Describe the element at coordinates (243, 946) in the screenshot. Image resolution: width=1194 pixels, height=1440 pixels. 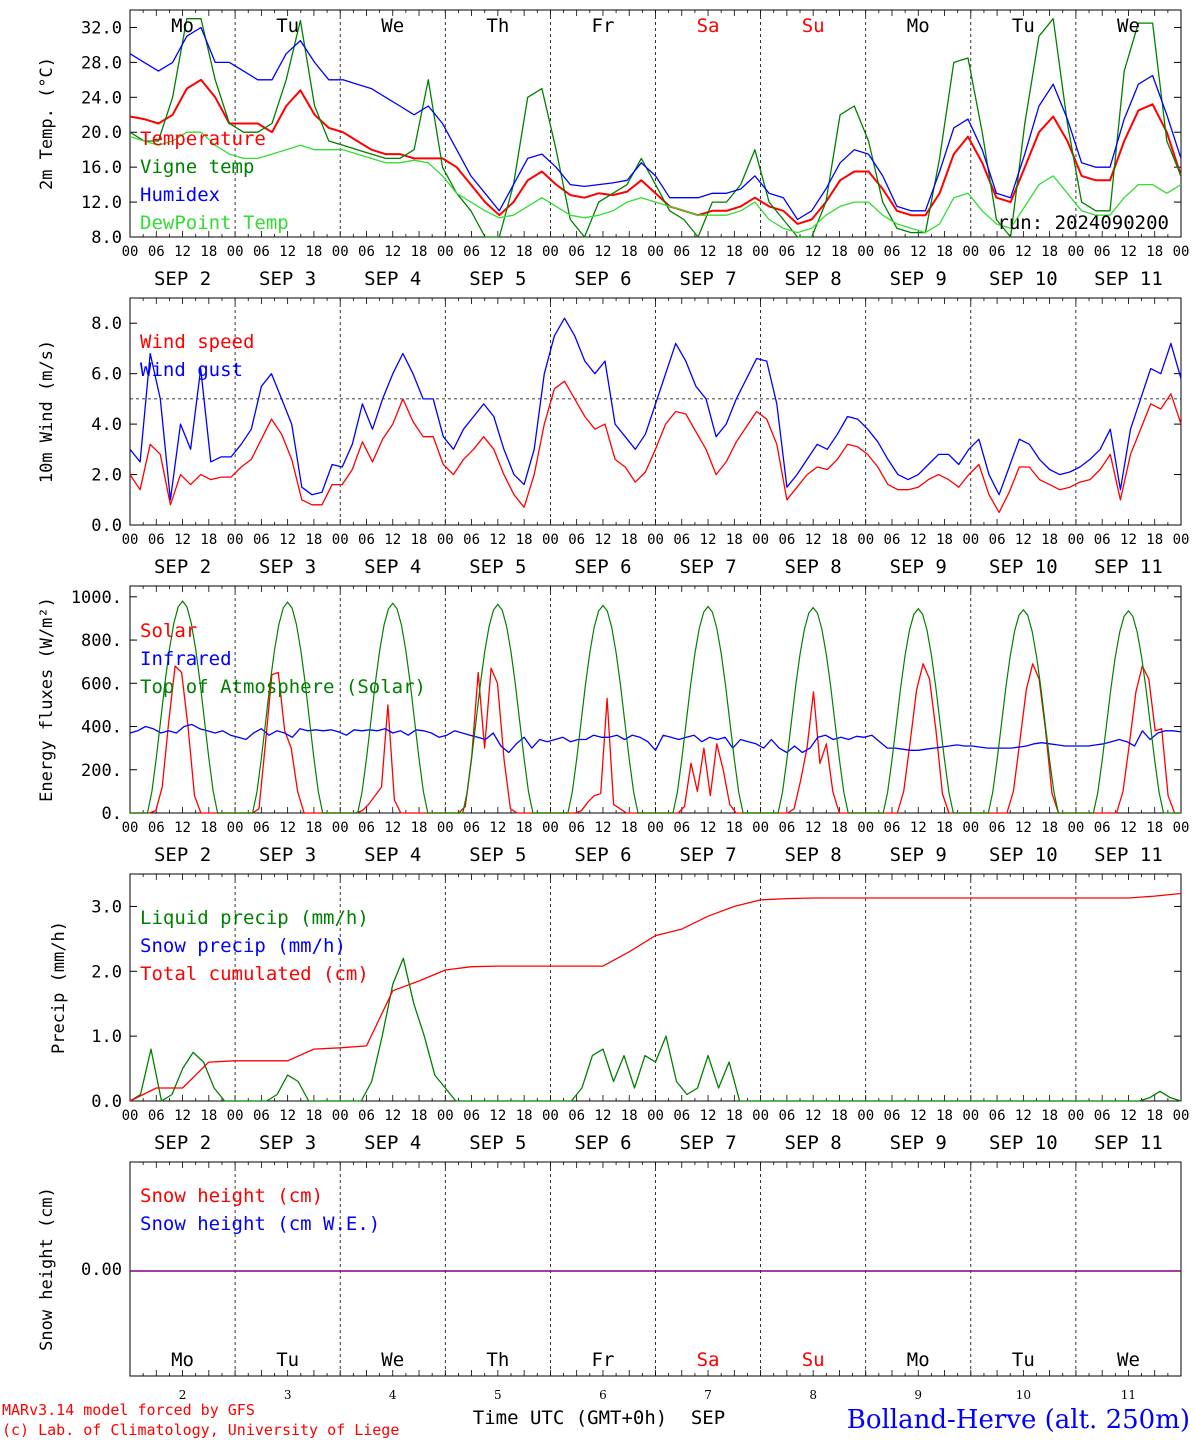
I see `legend-entry: Snow precip (mm/h)` at that location.